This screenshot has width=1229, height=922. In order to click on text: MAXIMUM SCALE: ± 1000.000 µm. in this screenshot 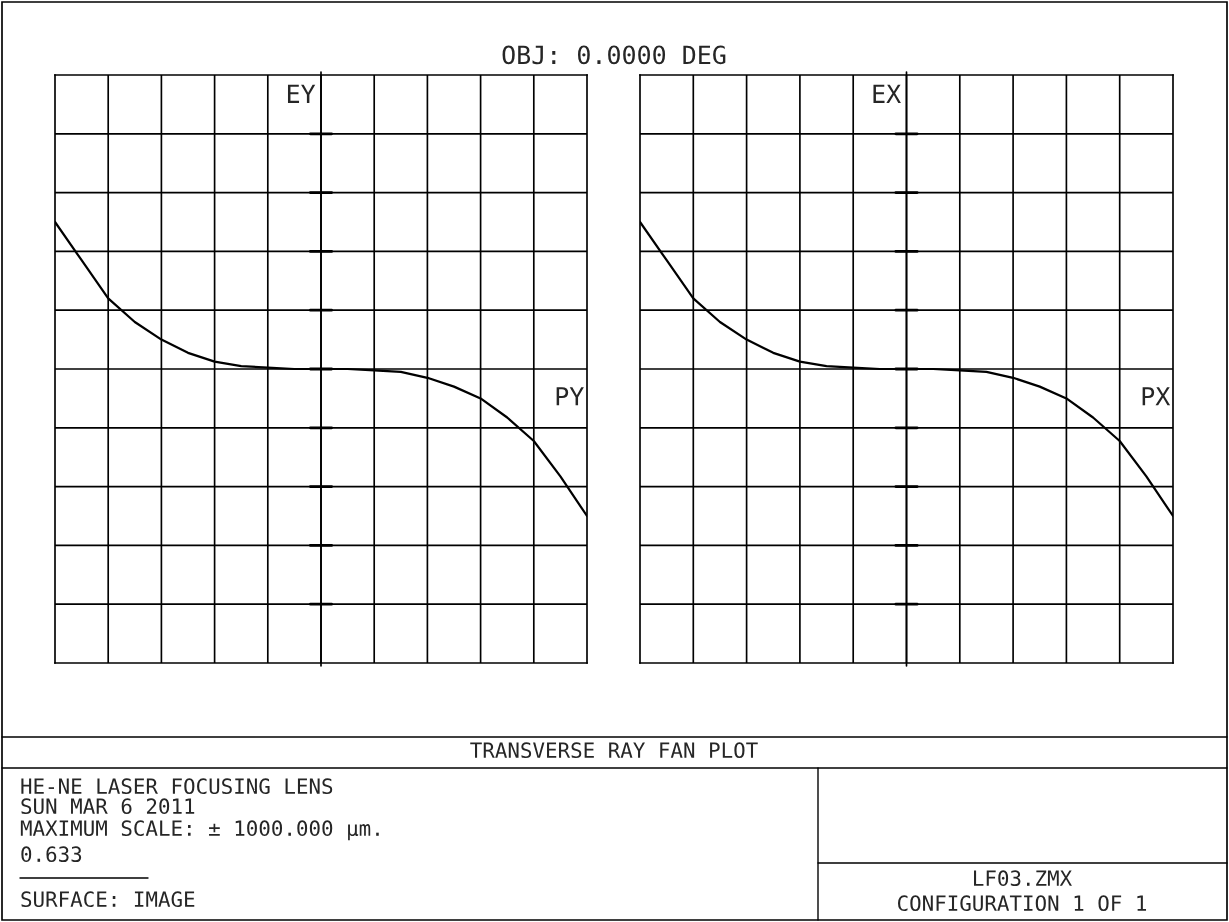, I will do `click(199, 830)`.